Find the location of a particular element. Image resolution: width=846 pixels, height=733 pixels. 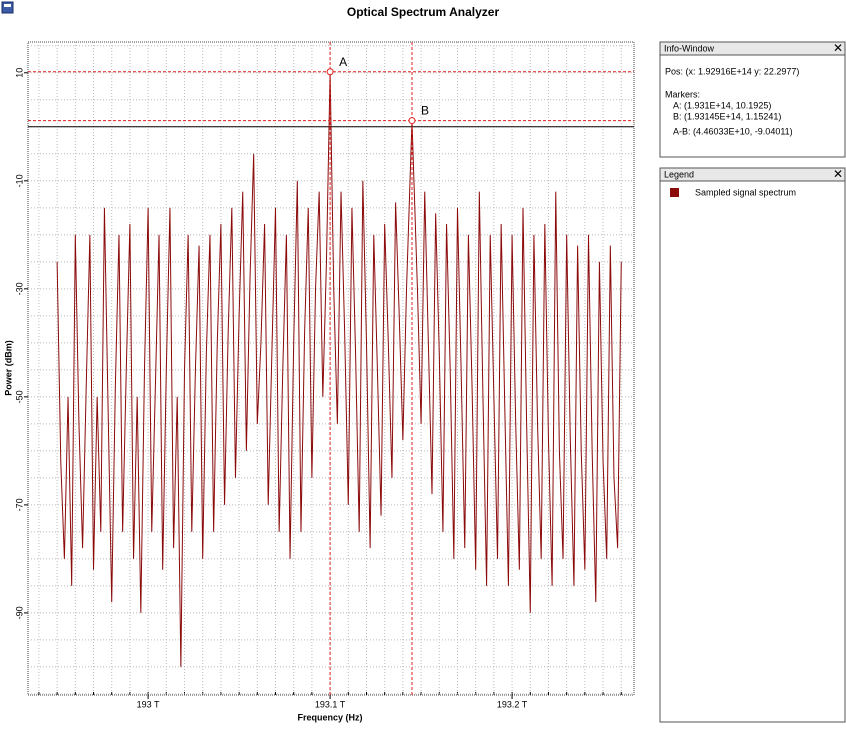

app-icon is located at coordinates (7, 7).